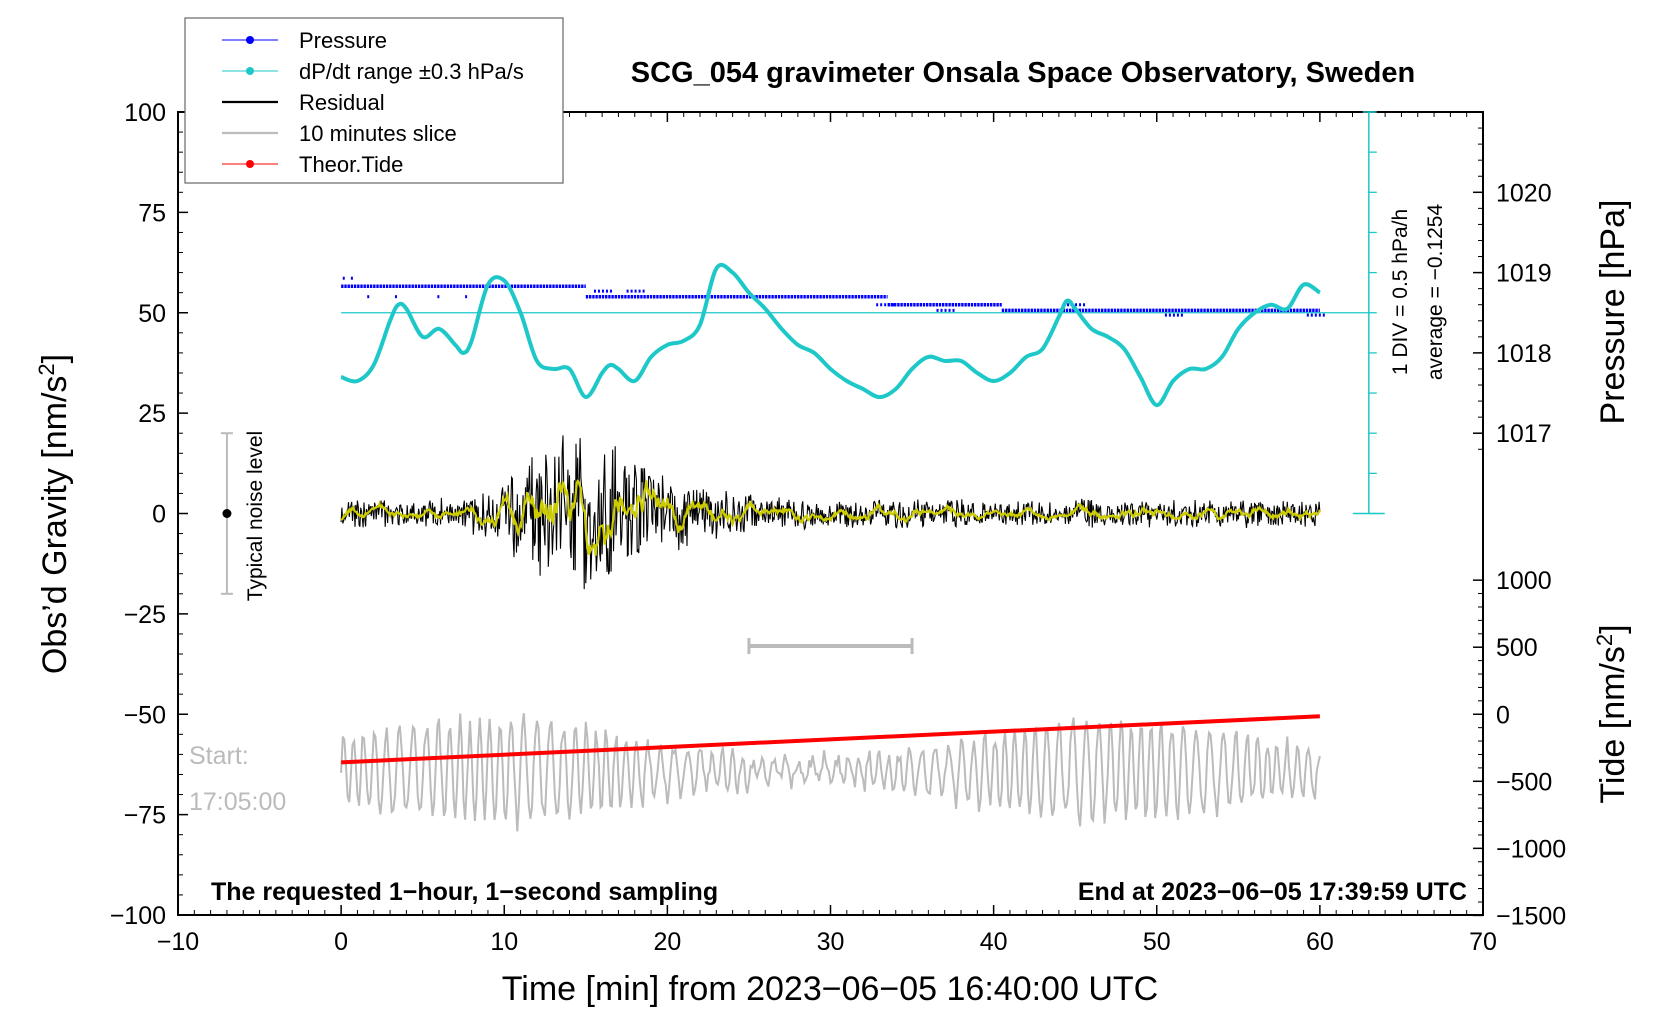  Describe the element at coordinates (1320, 942) in the screenshot. I see `x-tick-label: 60` at that location.